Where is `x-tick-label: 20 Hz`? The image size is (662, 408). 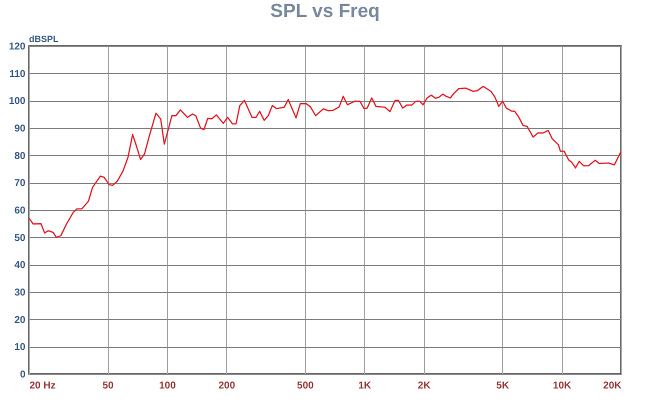
x-tick-label: 20 Hz is located at coordinates (43, 386).